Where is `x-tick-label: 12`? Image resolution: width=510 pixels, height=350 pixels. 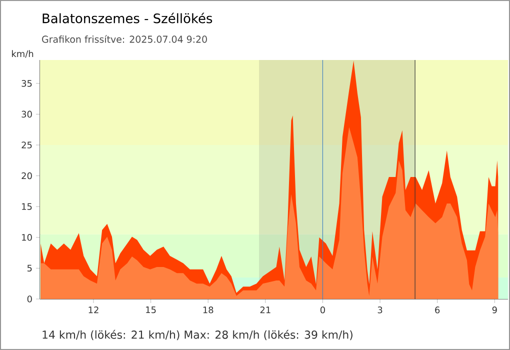
x-tick-label: 12 is located at coordinates (93, 310).